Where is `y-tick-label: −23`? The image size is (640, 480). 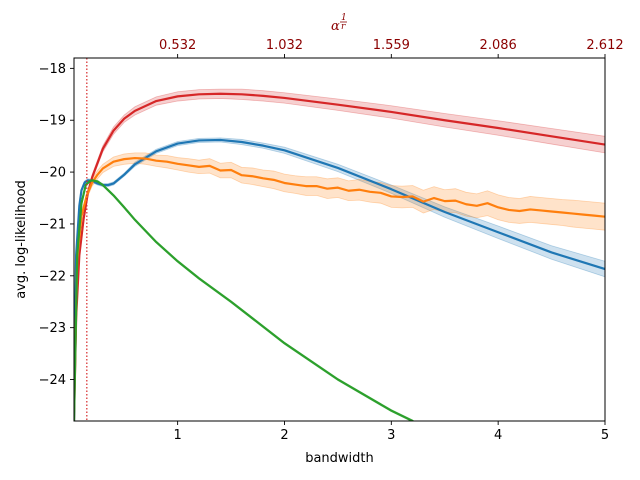
y-tick-label: −23 is located at coordinates (52, 328).